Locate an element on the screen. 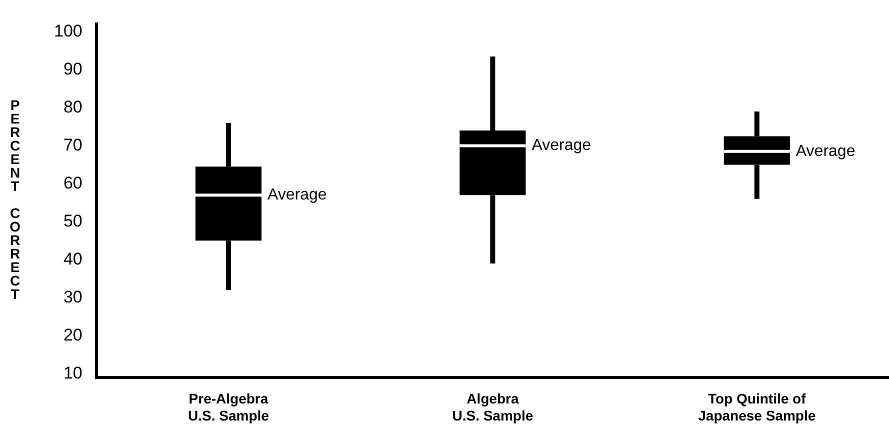 The image size is (889, 443). y-tick-label: 100 is located at coordinates (68, 30).